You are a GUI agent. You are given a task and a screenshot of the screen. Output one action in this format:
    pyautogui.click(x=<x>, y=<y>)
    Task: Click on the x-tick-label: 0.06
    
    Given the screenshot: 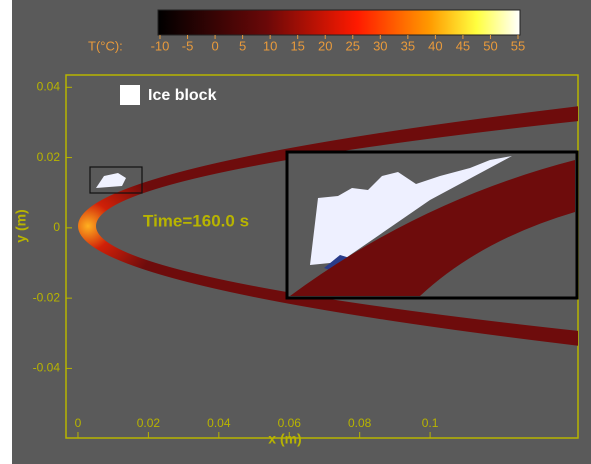 What is the action you would take?
    pyautogui.click(x=290, y=423)
    